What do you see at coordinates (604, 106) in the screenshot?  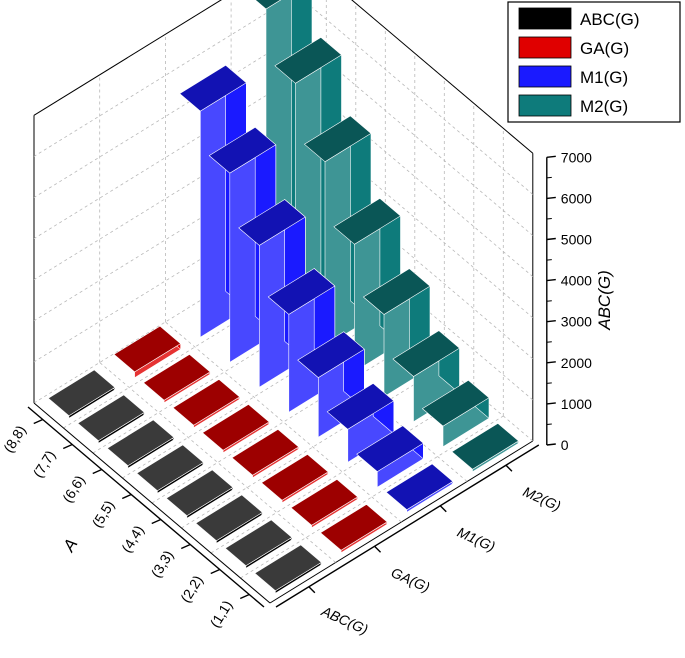 I see `legend-label: M2(G)` at bounding box center [604, 106].